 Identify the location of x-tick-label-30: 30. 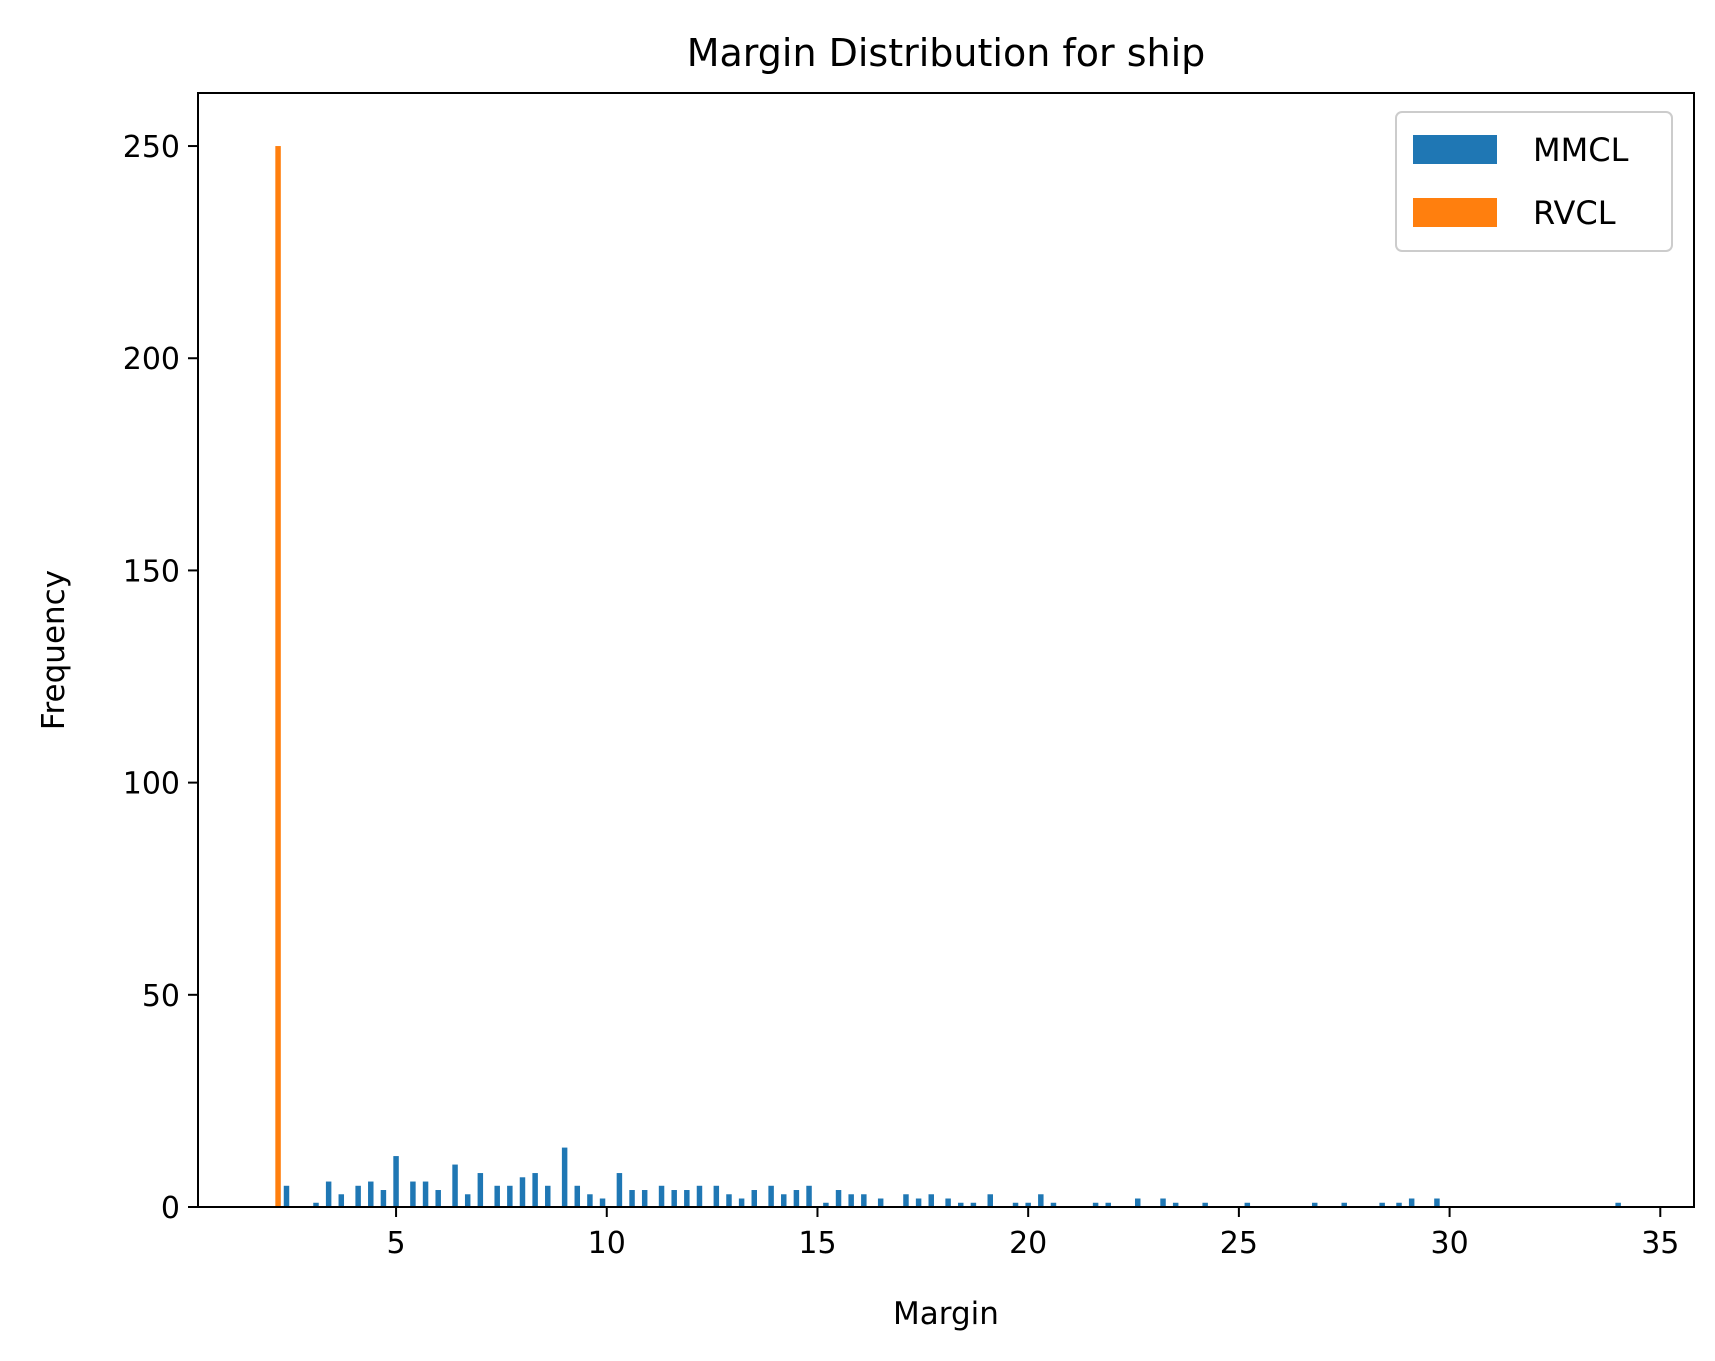
(1449, 1243).